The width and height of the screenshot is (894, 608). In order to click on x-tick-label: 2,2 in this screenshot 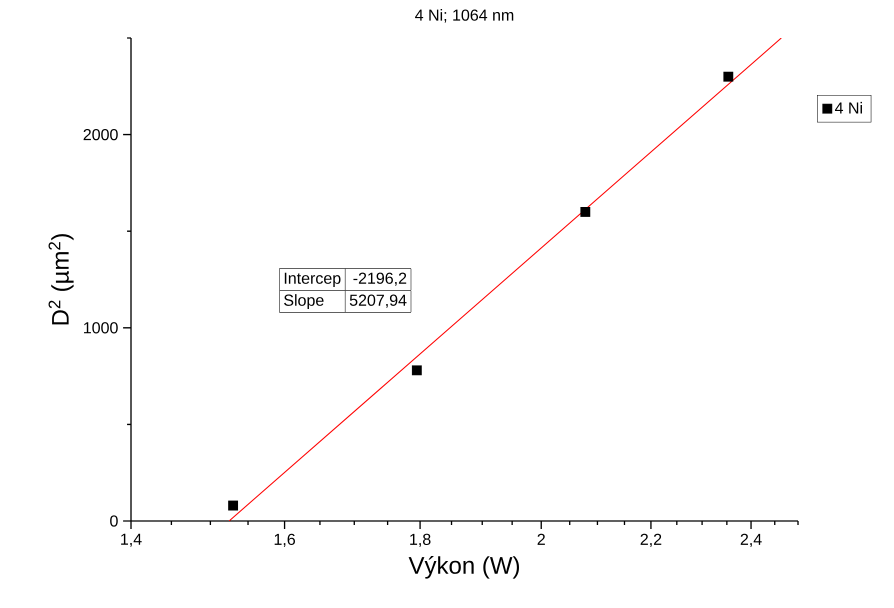, I will do `click(651, 540)`.